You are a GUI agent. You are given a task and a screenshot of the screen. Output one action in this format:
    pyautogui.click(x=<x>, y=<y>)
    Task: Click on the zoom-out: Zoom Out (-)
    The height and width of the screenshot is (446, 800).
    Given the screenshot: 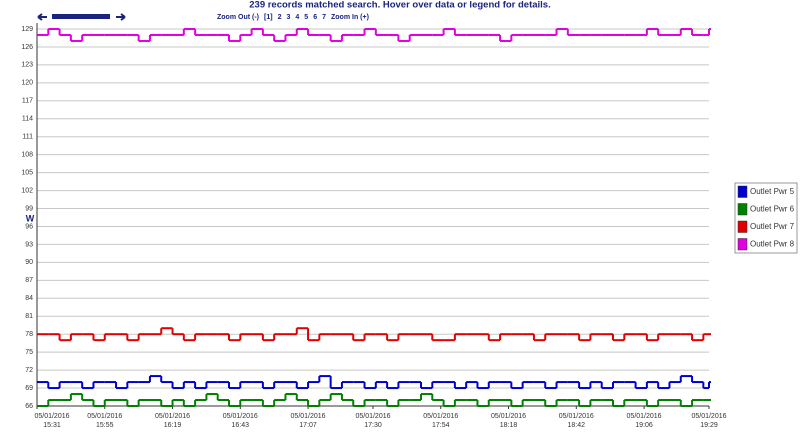 What is the action you would take?
    pyautogui.click(x=238, y=17)
    